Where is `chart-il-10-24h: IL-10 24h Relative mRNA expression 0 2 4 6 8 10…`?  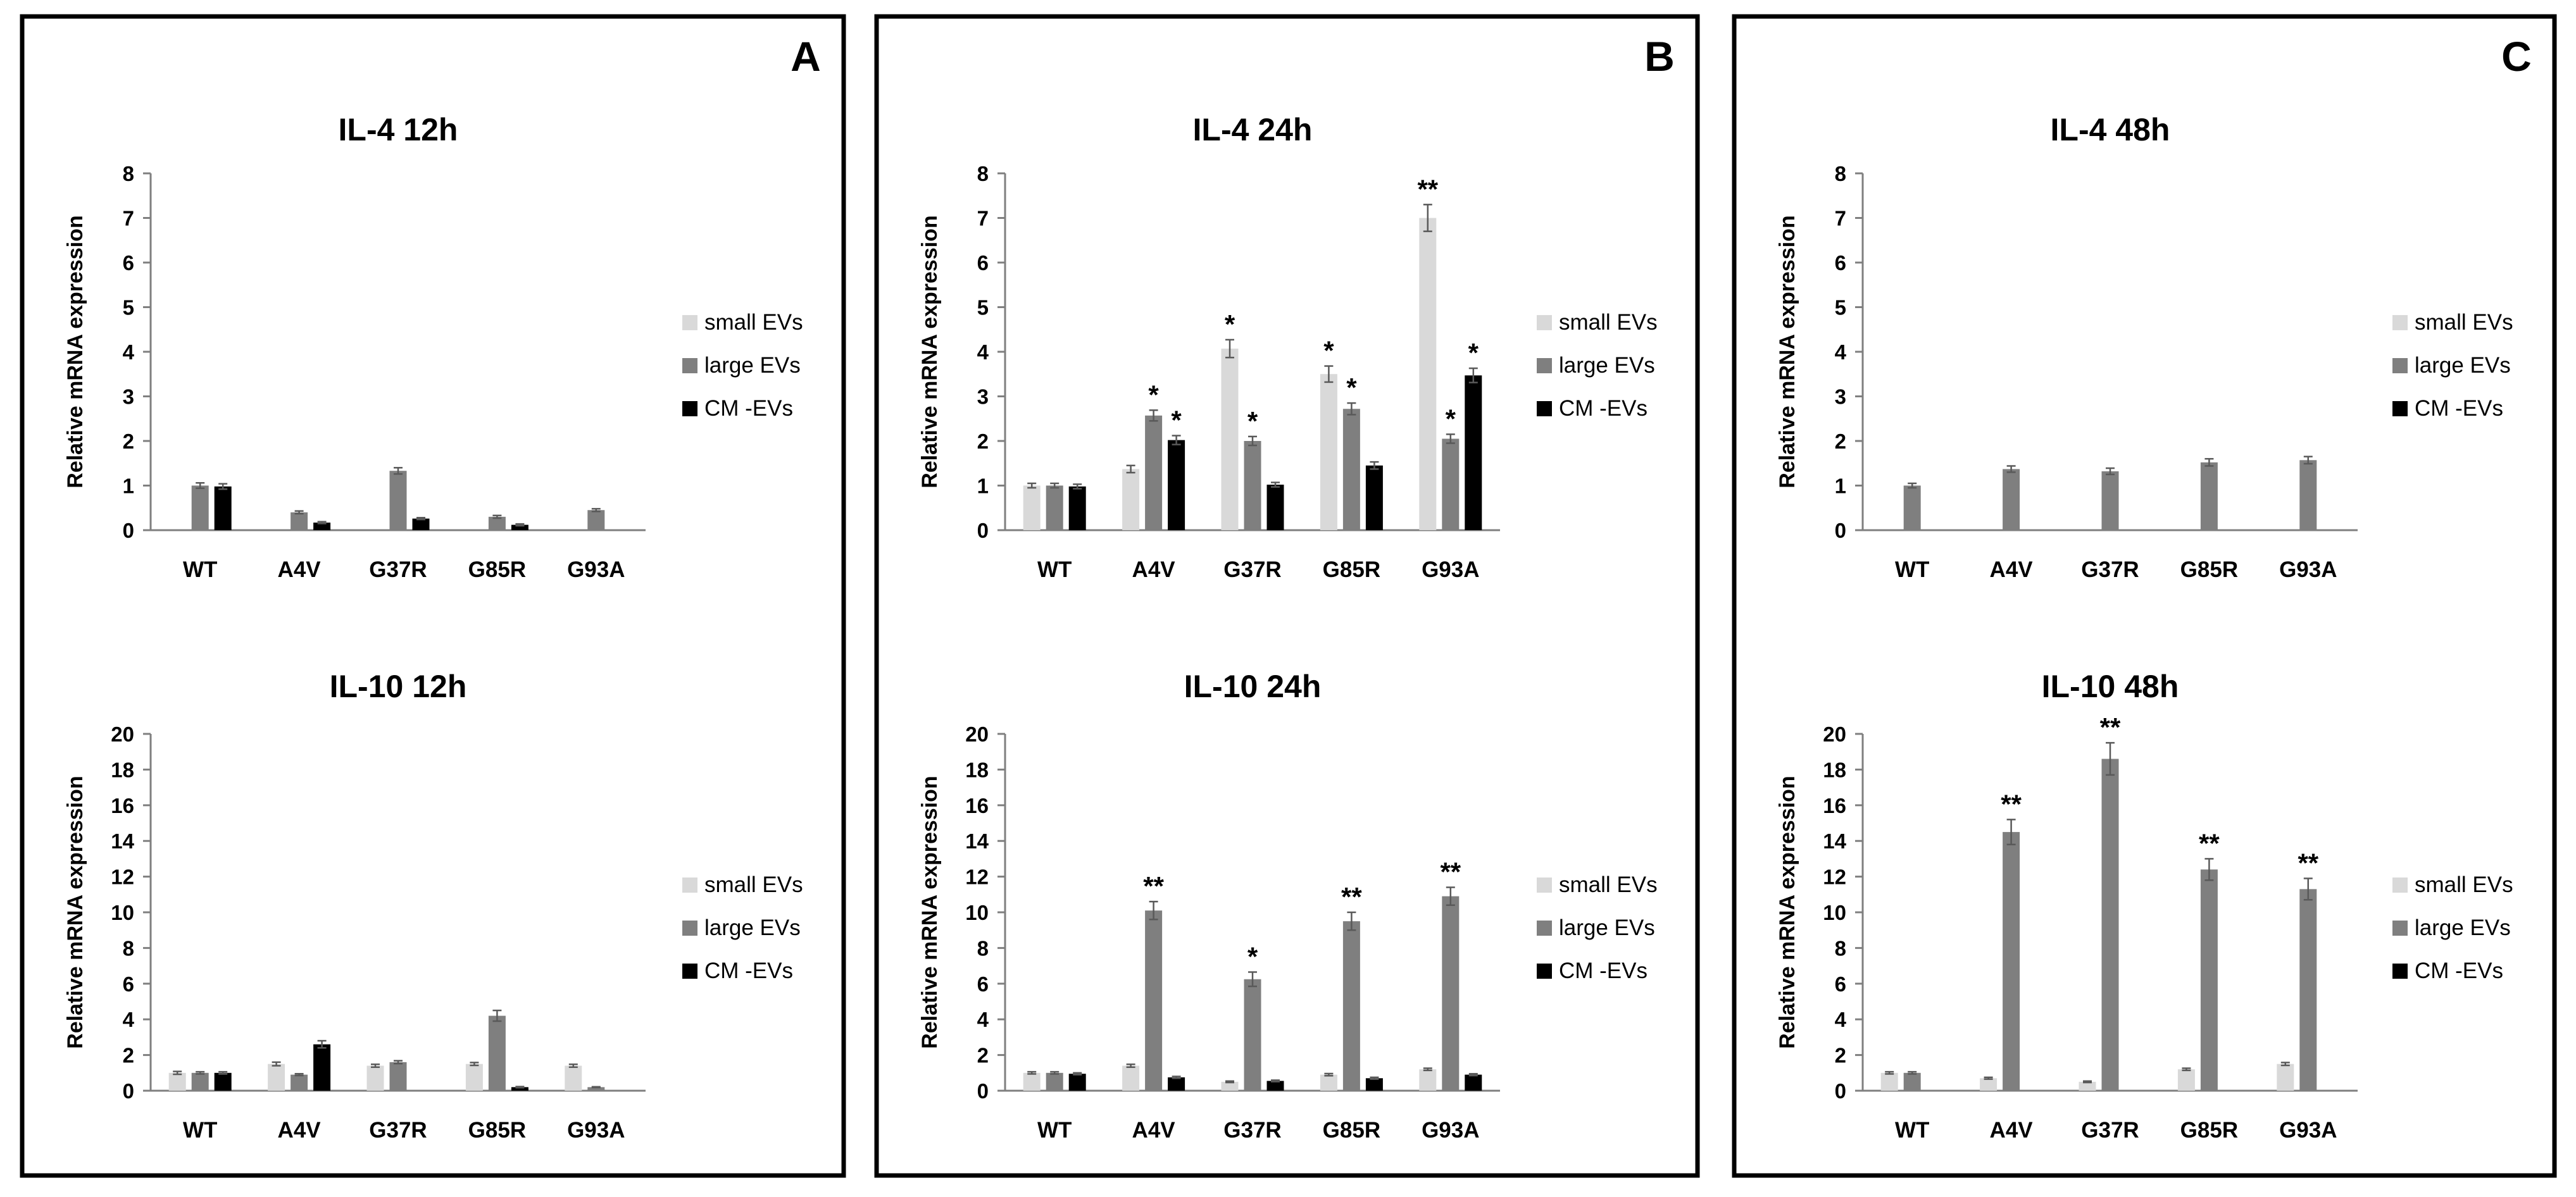
chart-il-10-24h: IL-10 24h Relative mRNA expression 0 2 4 6 8 10… is located at coordinates (1288, 906).